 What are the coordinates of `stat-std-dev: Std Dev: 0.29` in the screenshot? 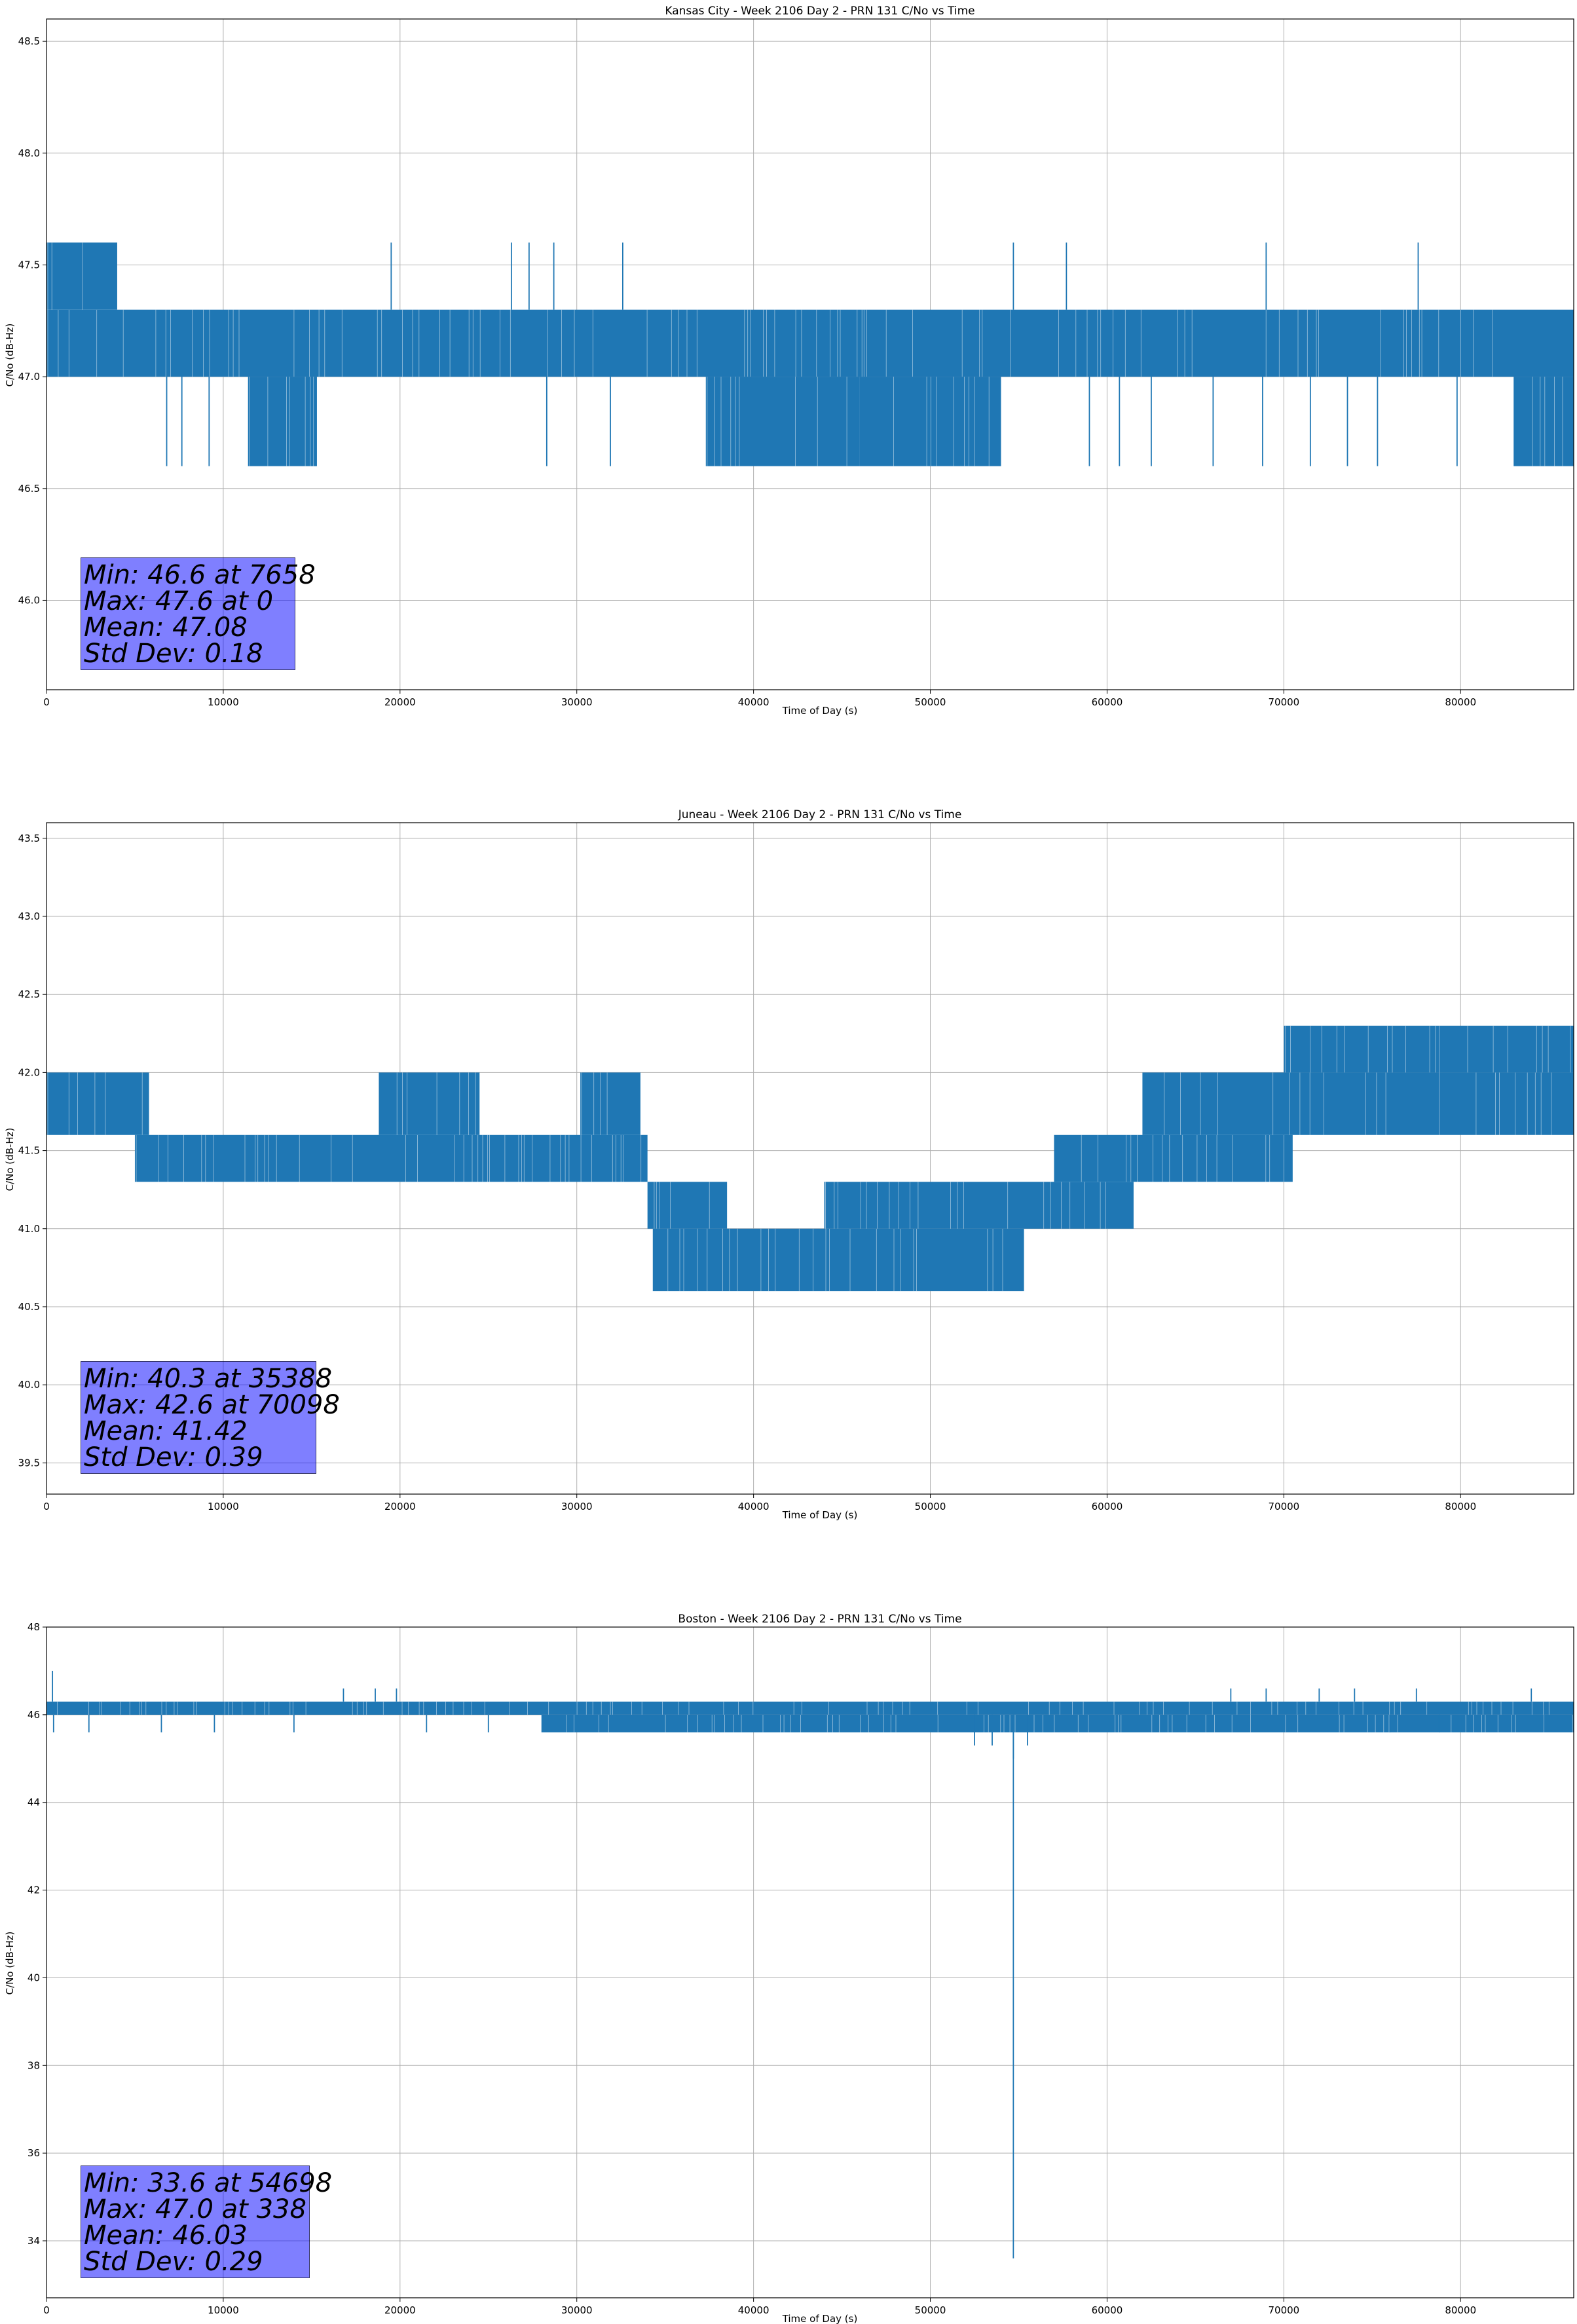 It's located at (173, 2262).